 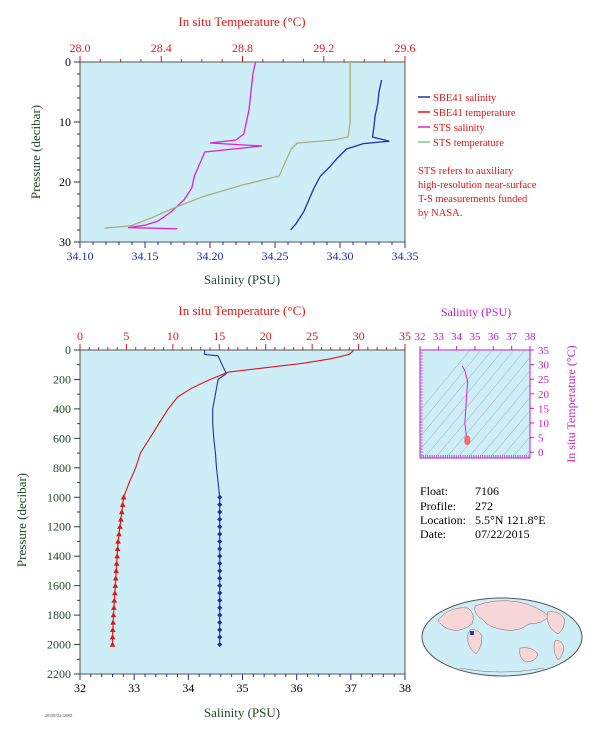 I want to click on top-plot-pres-tick-label: 30, so click(x=65, y=242).